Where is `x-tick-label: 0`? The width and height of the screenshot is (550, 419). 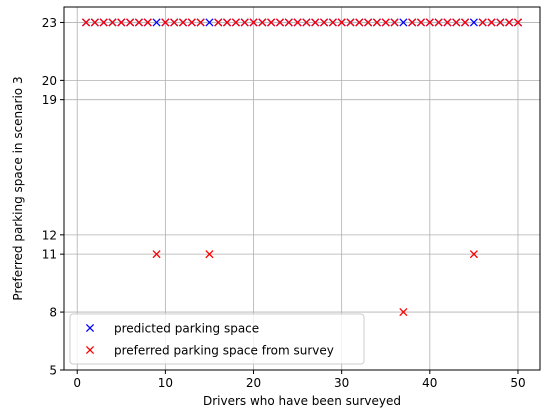
x-tick-label: 0 is located at coordinates (77, 383).